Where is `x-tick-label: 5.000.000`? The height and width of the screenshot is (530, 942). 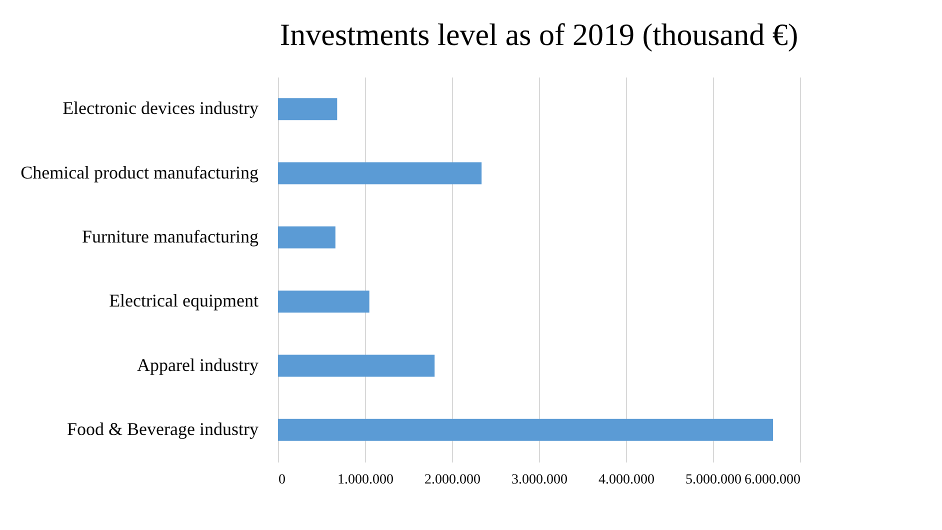 x-tick-label: 5.000.000 is located at coordinates (714, 480).